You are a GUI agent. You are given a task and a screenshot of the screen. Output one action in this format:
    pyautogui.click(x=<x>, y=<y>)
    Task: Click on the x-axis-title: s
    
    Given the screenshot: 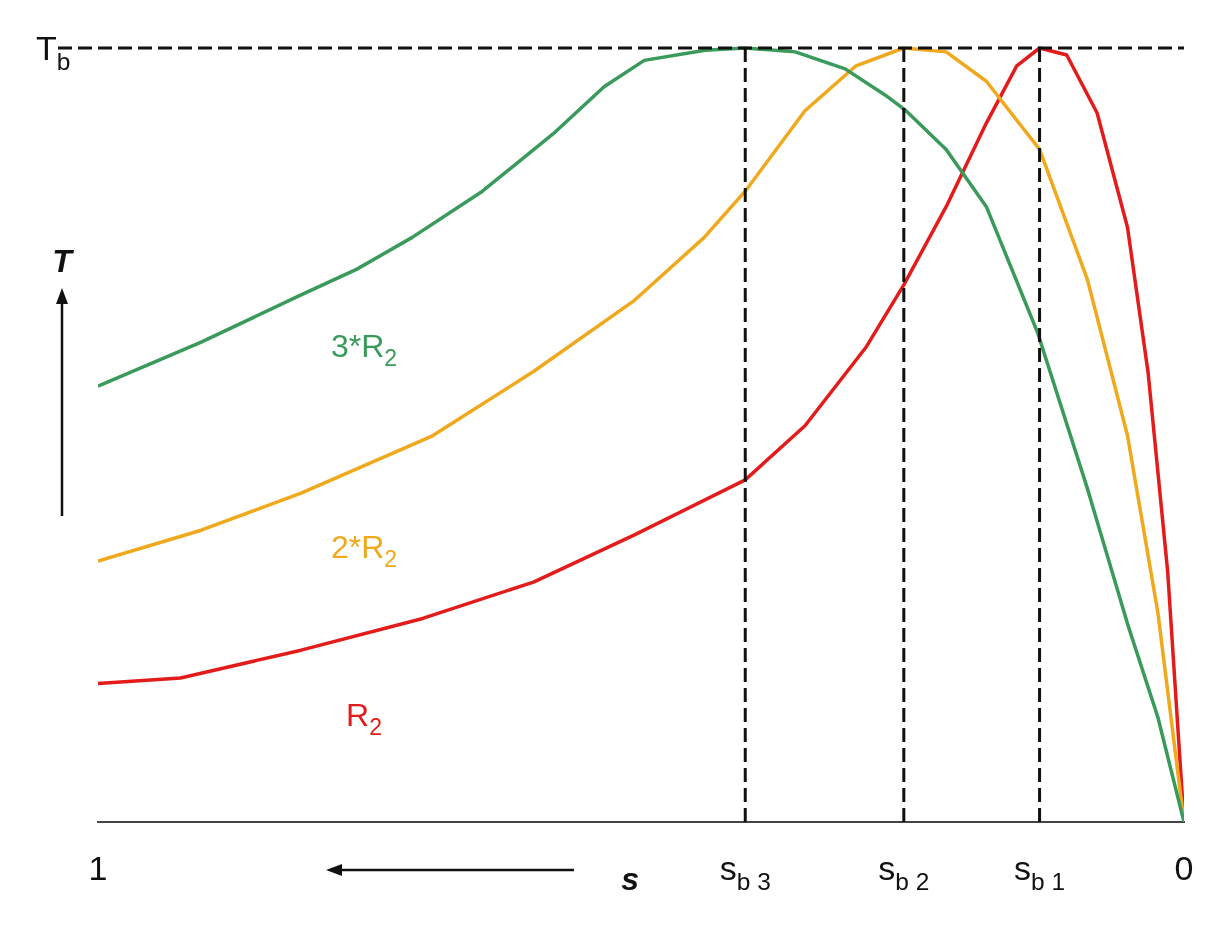 What is the action you would take?
    pyautogui.click(x=630, y=879)
    